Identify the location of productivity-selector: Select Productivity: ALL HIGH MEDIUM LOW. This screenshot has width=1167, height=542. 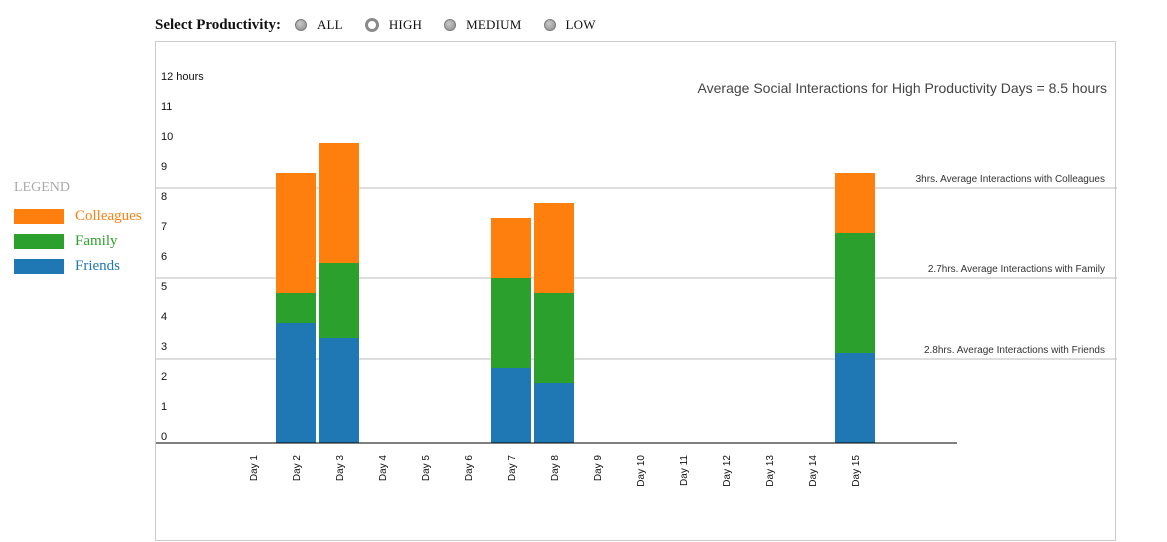
(386, 25).